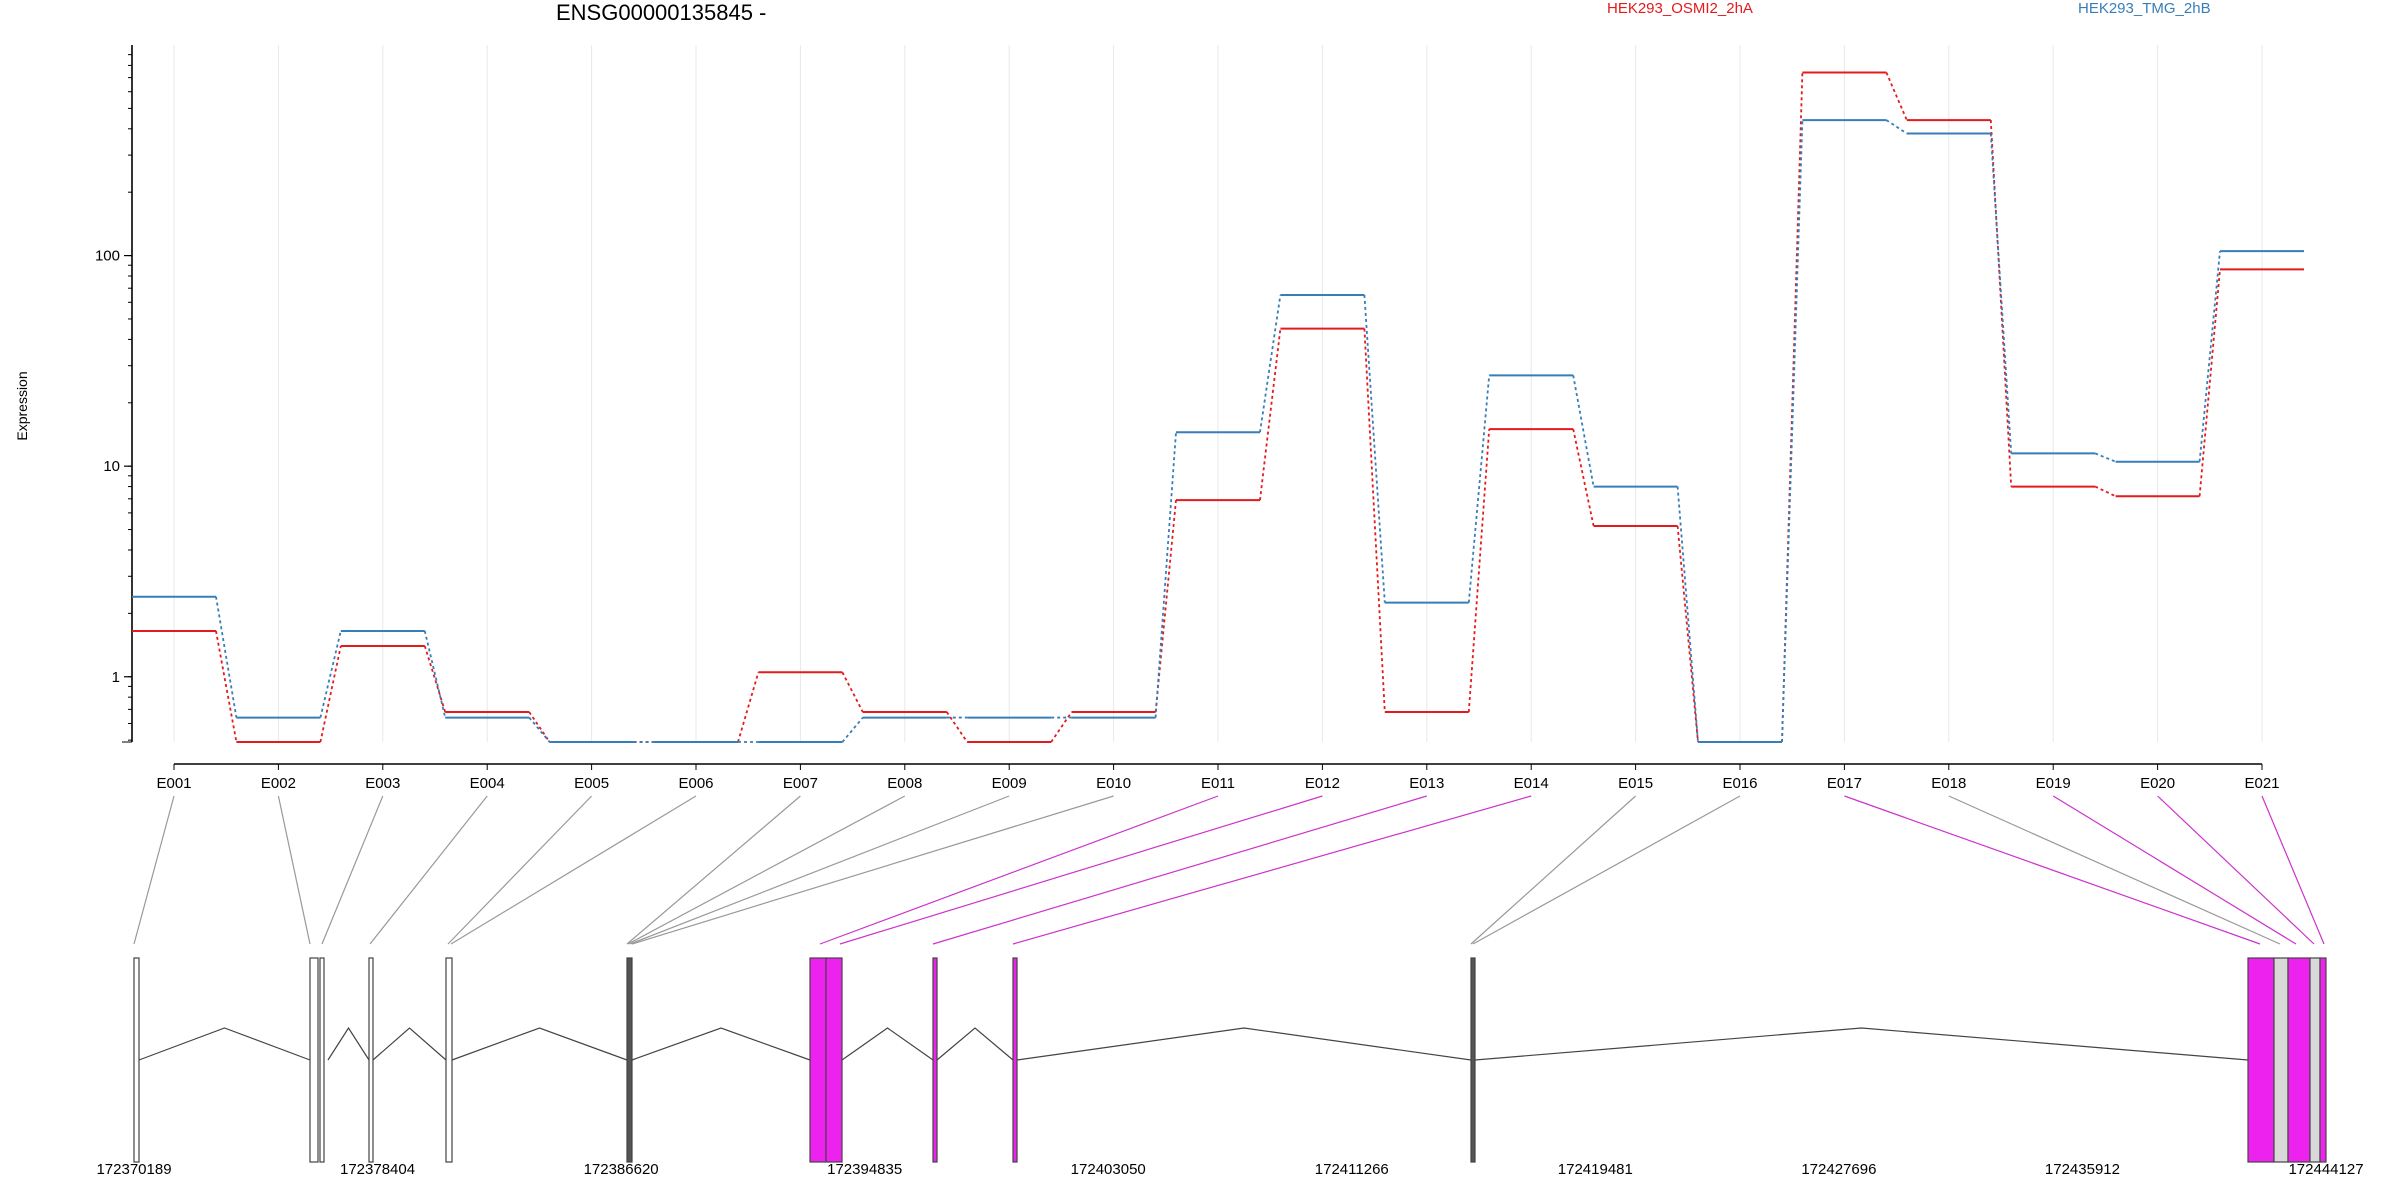 Image resolution: width=2400 pixels, height=1200 pixels. I want to click on x-tick-label-E015: E015, so click(1635, 783).